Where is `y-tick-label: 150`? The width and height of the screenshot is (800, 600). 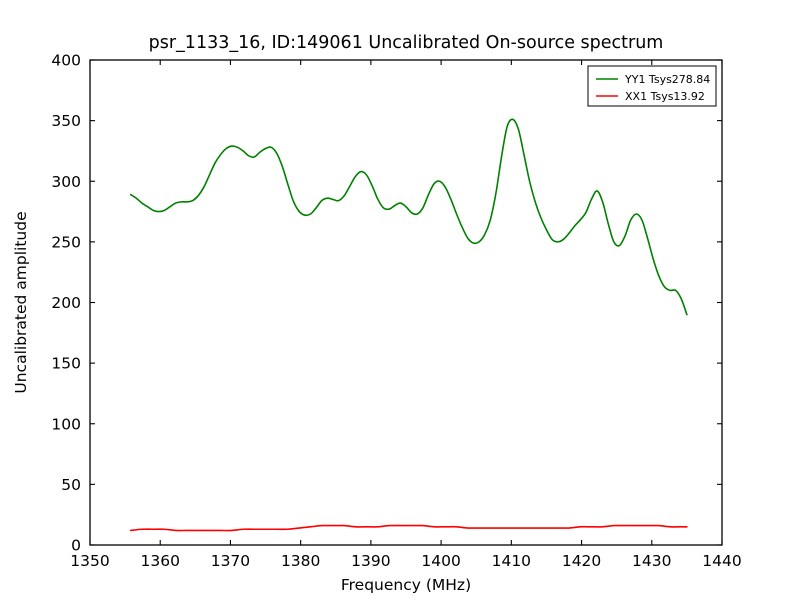 y-tick-label: 150 is located at coordinates (66, 364).